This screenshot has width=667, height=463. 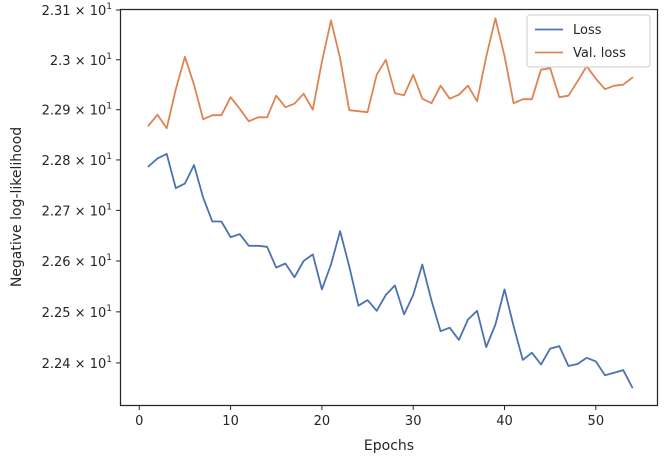 What do you see at coordinates (413, 421) in the screenshot?
I see `x-tick-label: 30` at bounding box center [413, 421].